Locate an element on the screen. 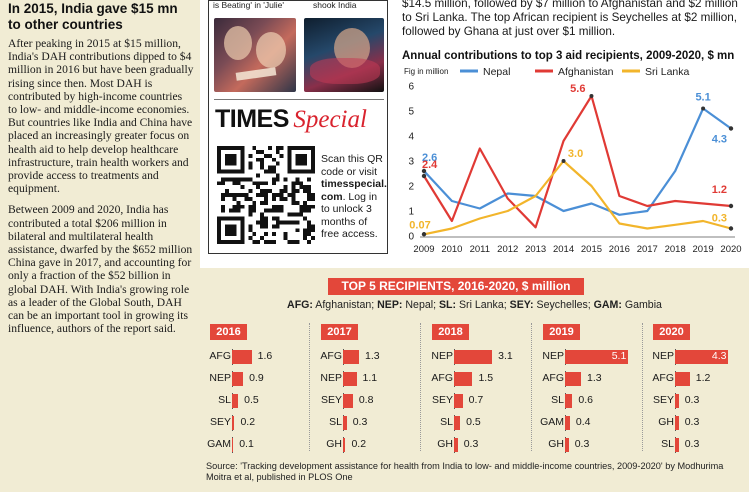 This screenshot has width=749, height=492. legend-item-sri-lanka: Sri Lanka is located at coordinates (656, 72).